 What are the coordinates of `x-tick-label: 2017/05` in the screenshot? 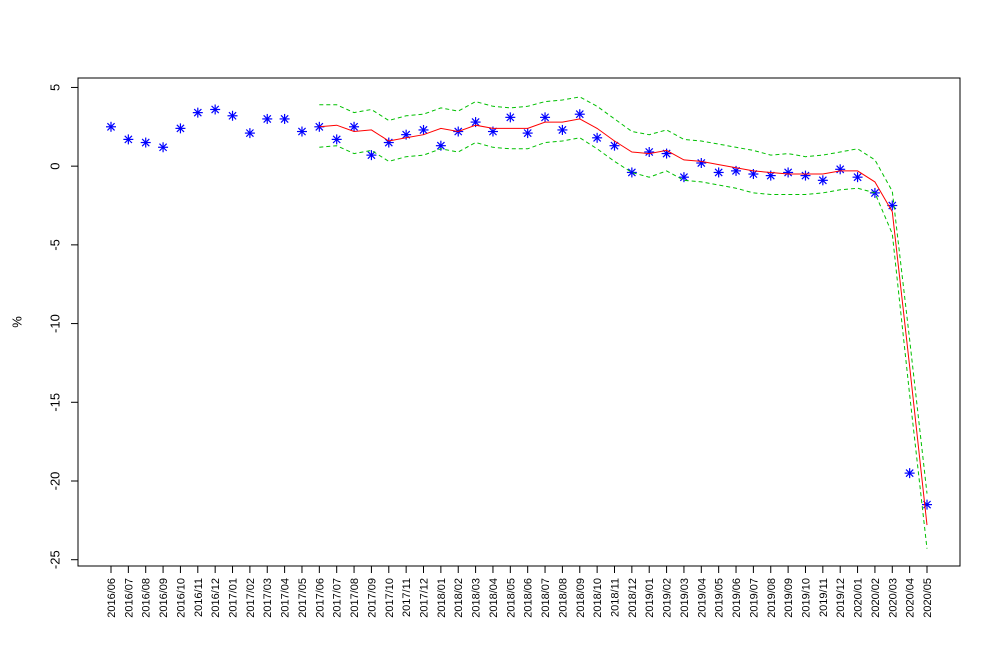 It's located at (303, 598).